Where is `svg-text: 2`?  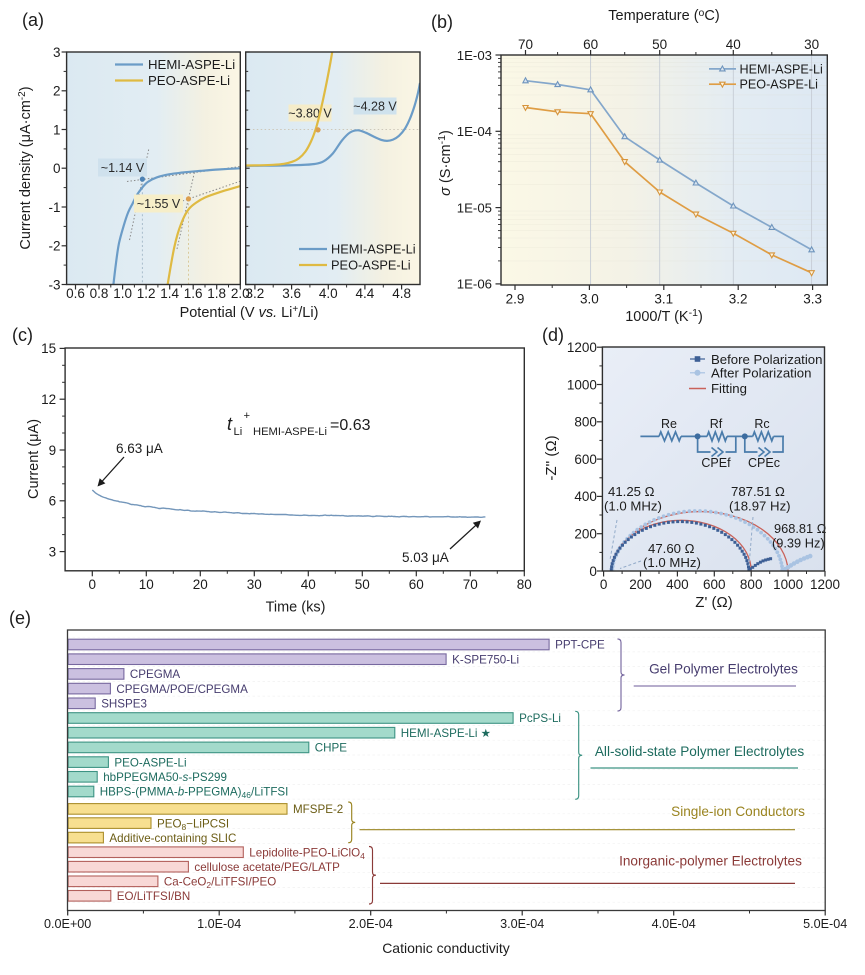 svg-text: 2 is located at coordinates (57, 91).